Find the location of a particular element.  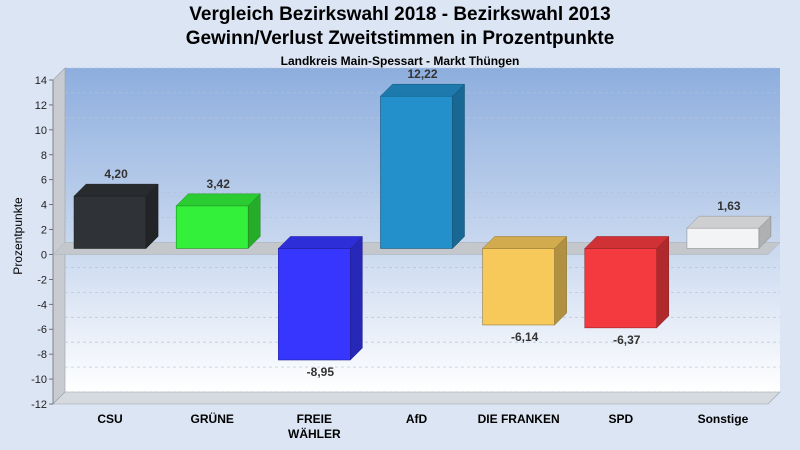

plot-side-wall is located at coordinates (59, 236).